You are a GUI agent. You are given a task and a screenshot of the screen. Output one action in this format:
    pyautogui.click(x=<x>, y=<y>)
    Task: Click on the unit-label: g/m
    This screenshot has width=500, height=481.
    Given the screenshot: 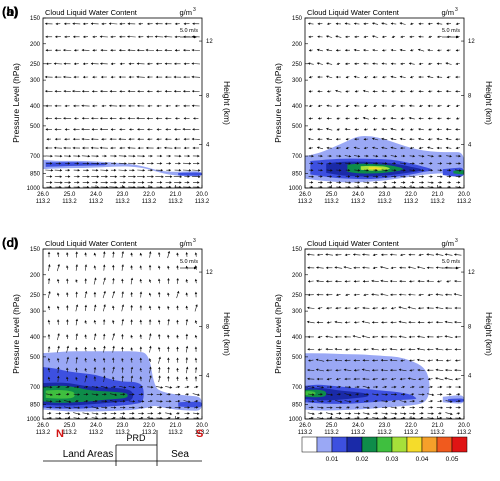 What is the action you would take?
    pyautogui.click(x=447, y=243)
    